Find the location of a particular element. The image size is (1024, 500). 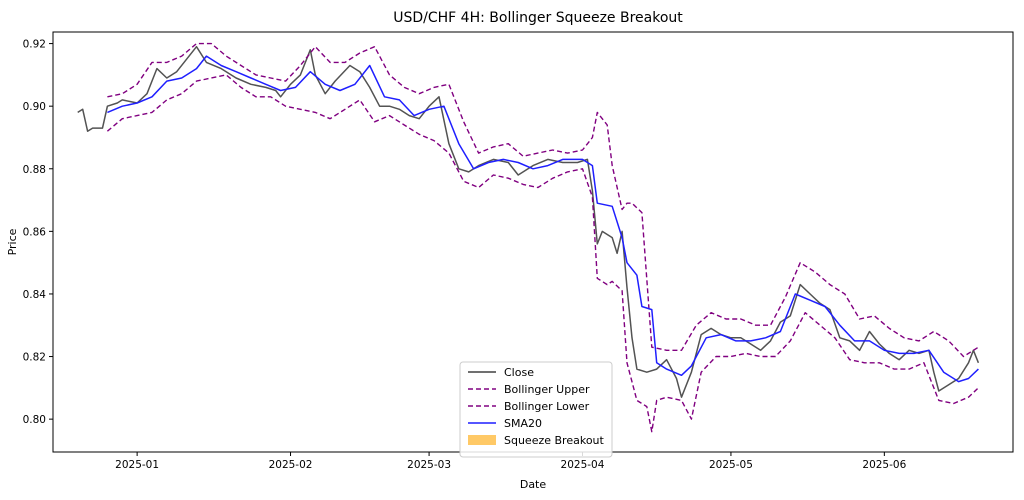

legend-item-squeeze-breakout-swatch is located at coordinates (482, 440).